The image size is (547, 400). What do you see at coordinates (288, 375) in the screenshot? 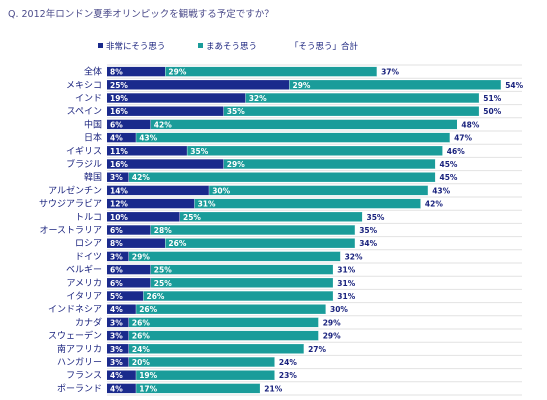
I see `data-label-total: 23%` at bounding box center [288, 375].